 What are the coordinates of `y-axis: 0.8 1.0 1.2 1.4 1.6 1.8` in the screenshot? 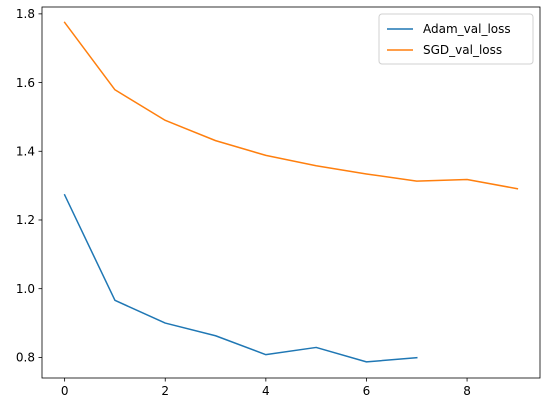 It's located at (29, 186).